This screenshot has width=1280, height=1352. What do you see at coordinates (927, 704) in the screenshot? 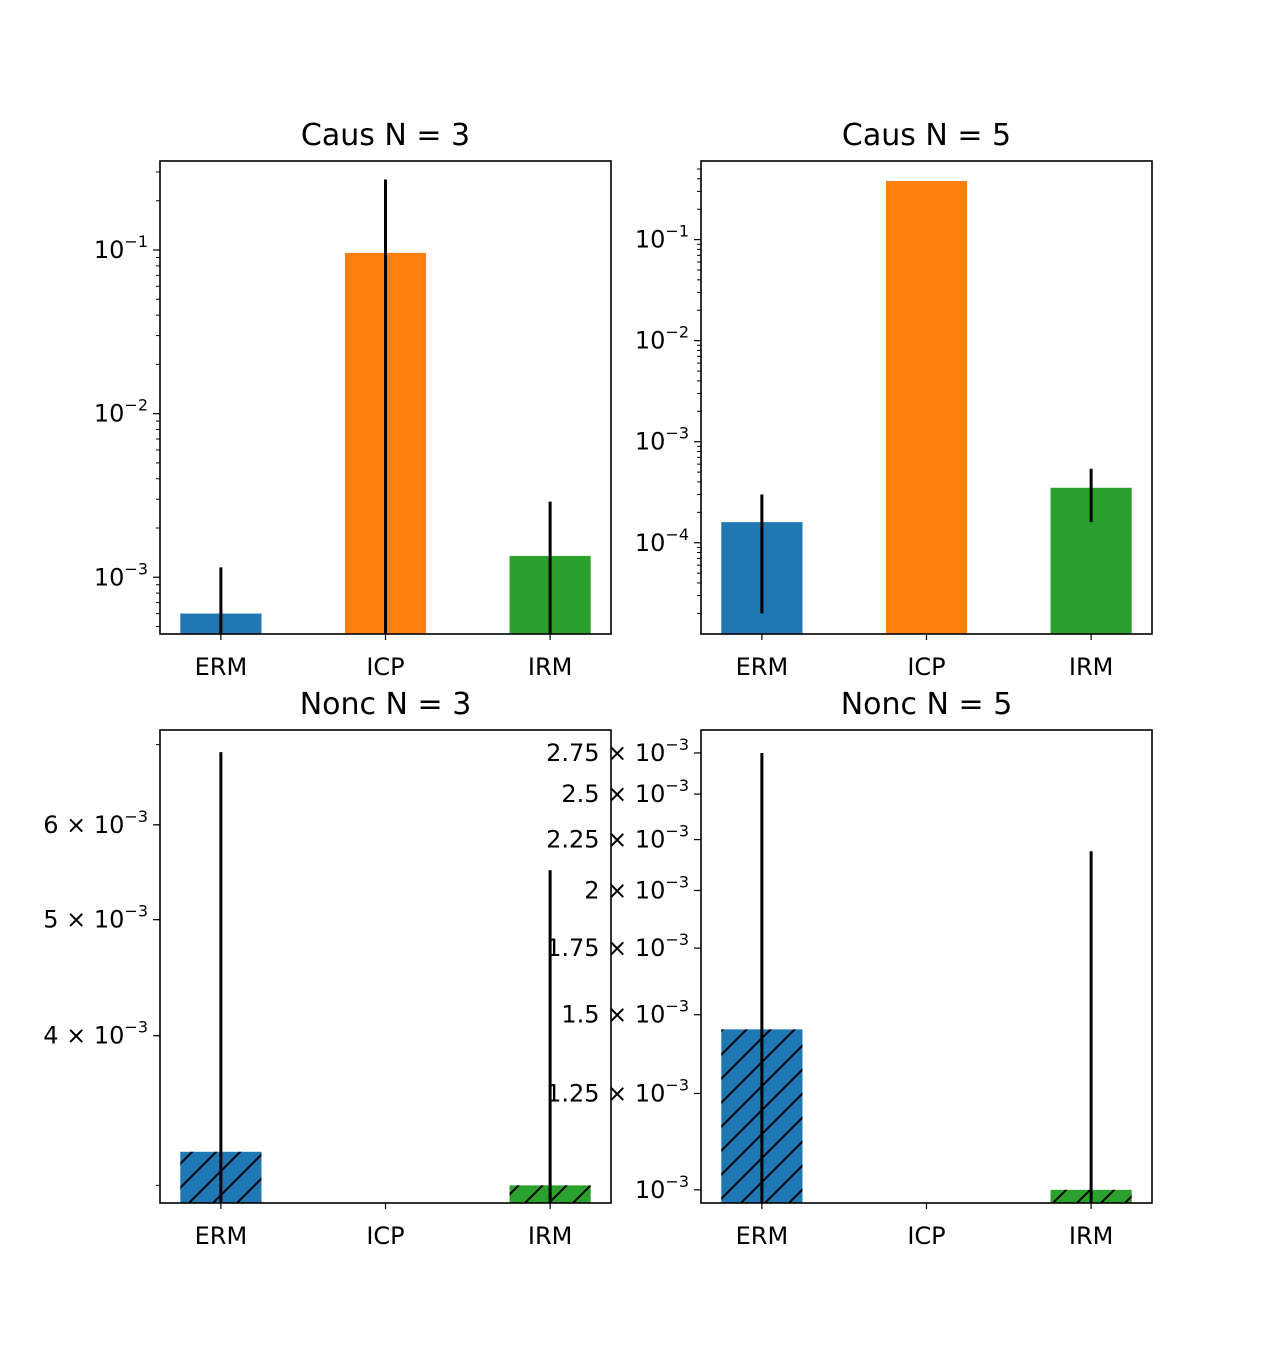
I see `chart-title: Nonc N = 5` at bounding box center [927, 704].